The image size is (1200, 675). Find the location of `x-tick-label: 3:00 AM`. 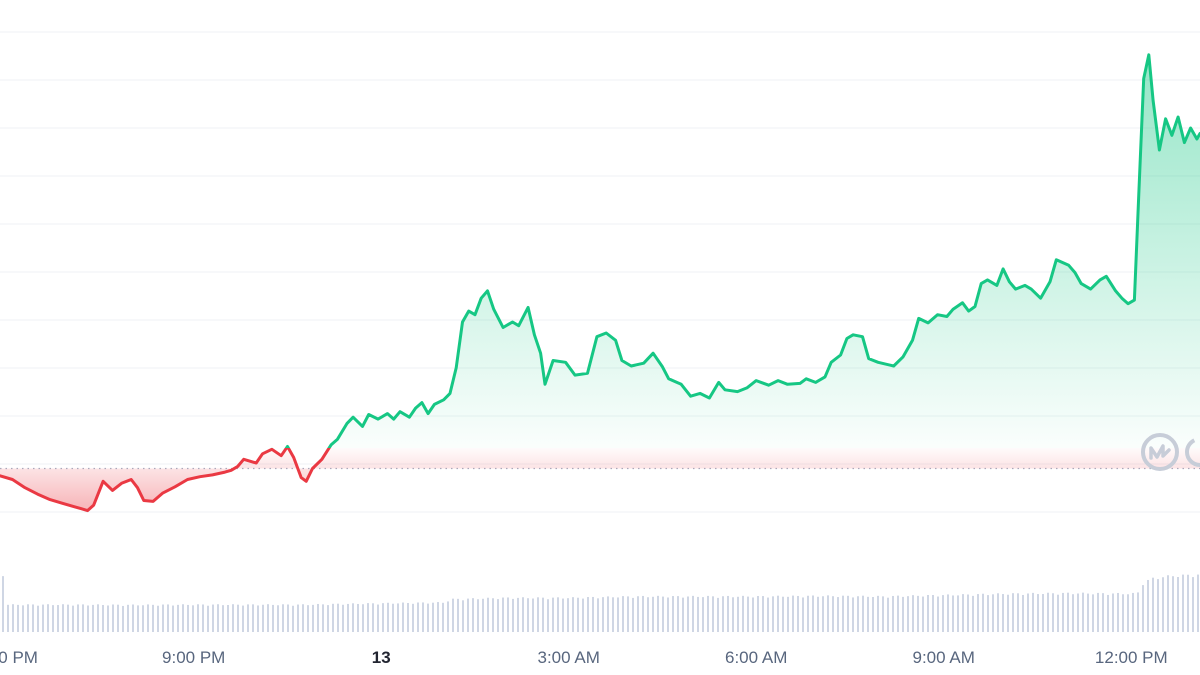

x-tick-label: 3:00 AM is located at coordinates (569, 657).